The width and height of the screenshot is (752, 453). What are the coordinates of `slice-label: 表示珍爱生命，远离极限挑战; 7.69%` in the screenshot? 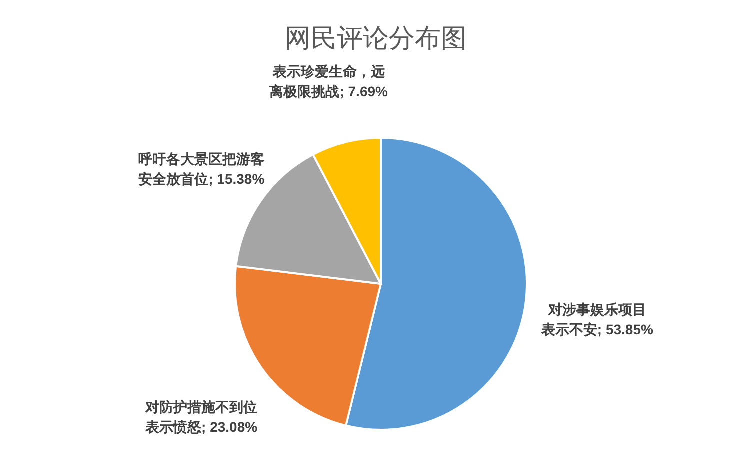 It's located at (328, 81).